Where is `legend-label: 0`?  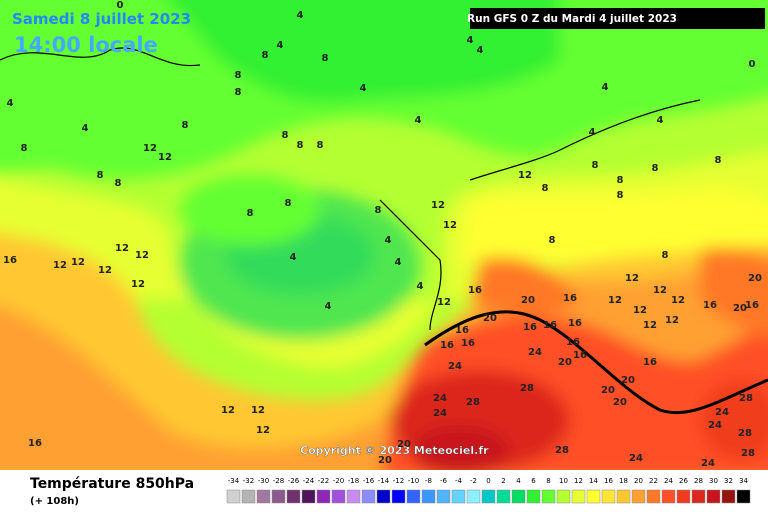
legend-label: 0 is located at coordinates (488, 481).